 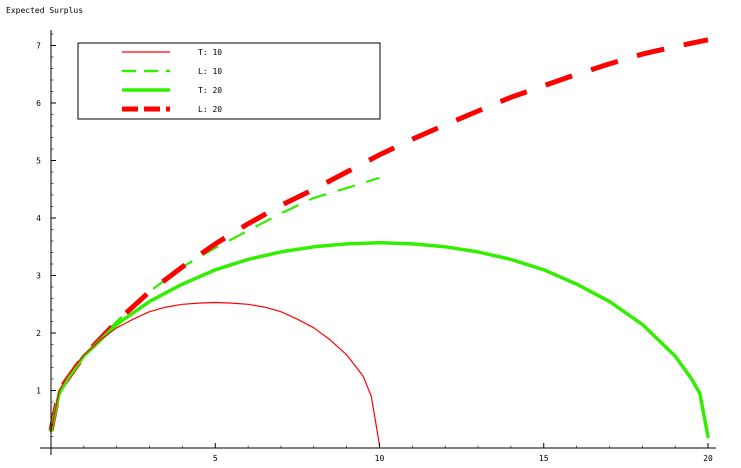 I want to click on x-tick-label: 5, so click(x=215, y=458).